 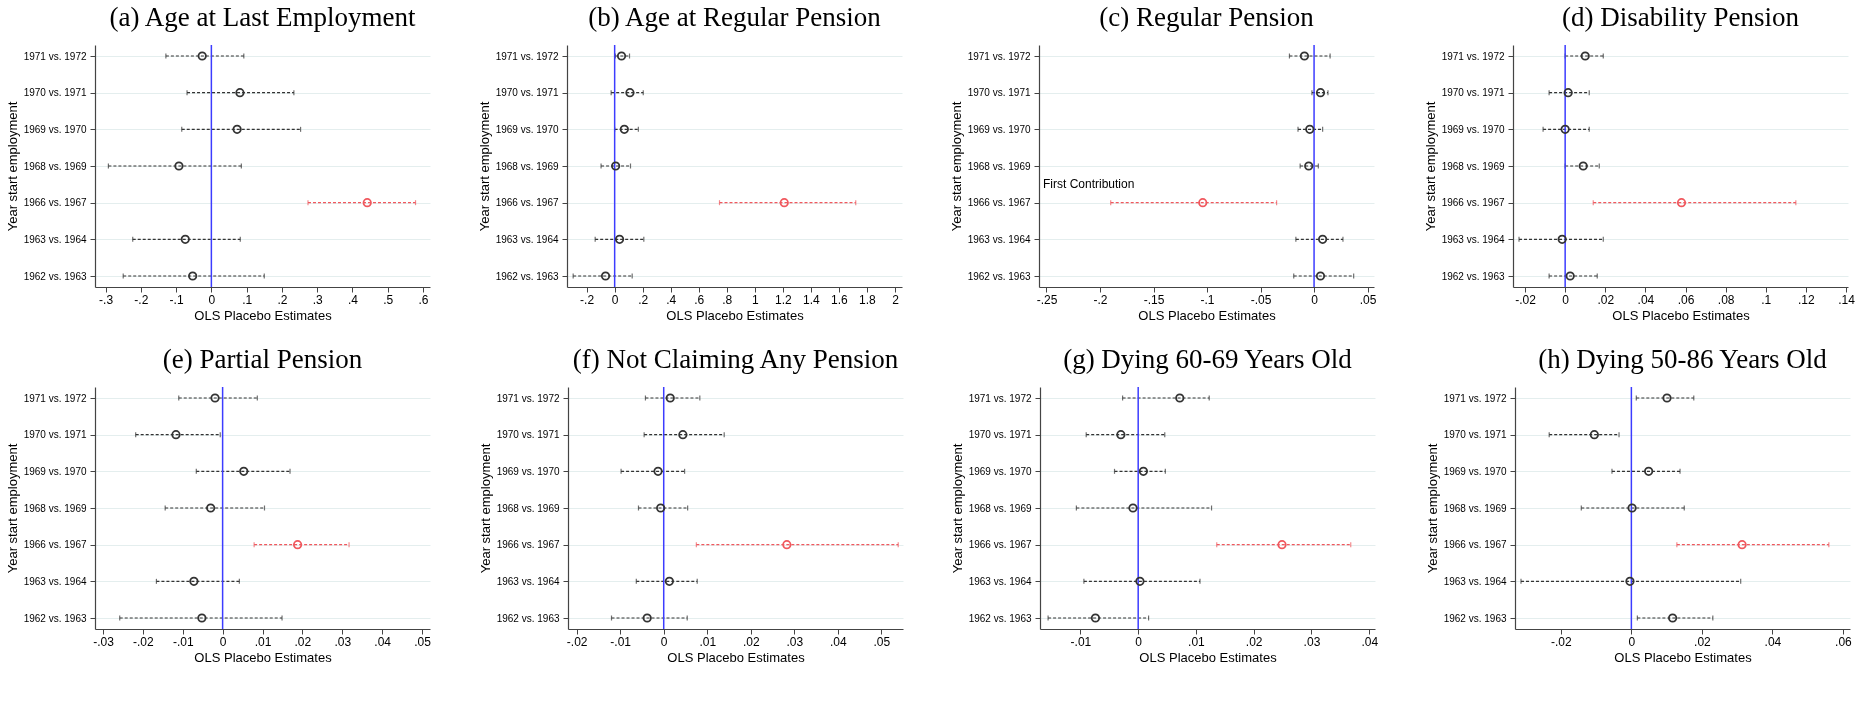 I want to click on x-tick-label: .5, so click(x=388, y=299).